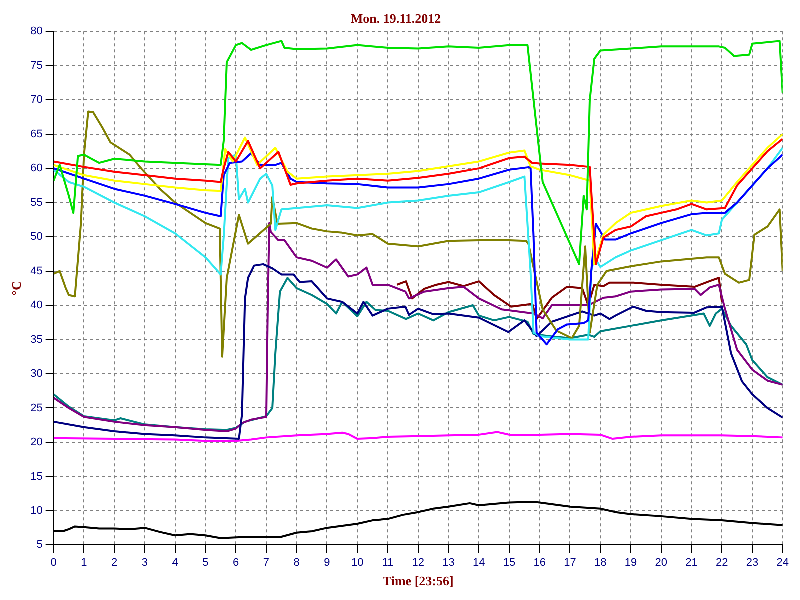 This screenshot has height=600, width=800. I want to click on x-tick-label: 14, so click(479, 562).